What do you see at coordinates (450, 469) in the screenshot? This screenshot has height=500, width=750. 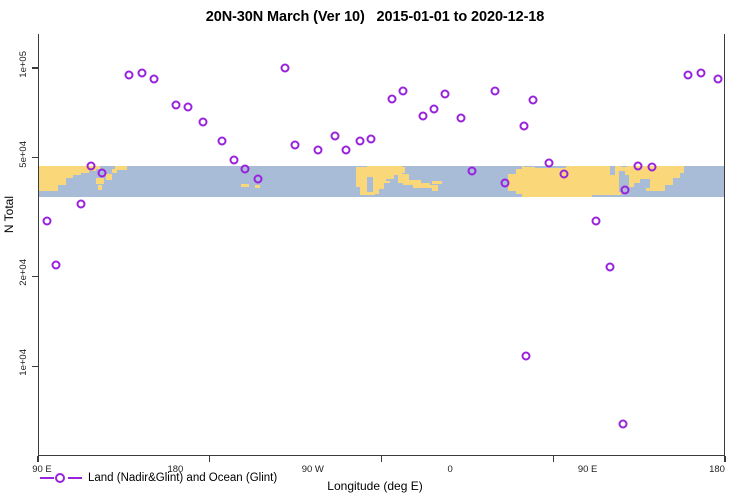 I see `x-tick-label: 0` at bounding box center [450, 469].